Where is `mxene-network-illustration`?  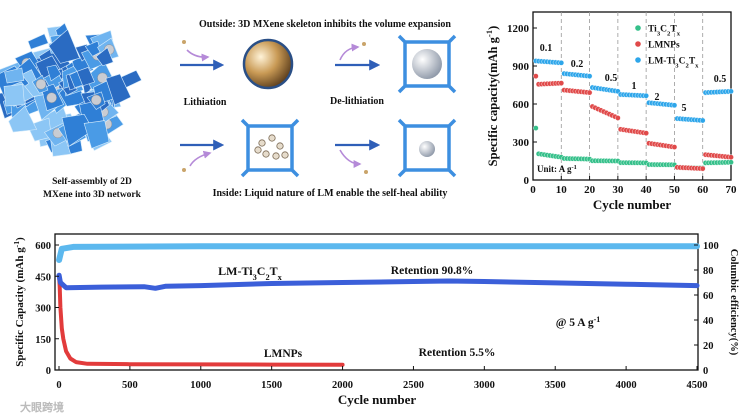
mxene-network-illustration is located at coordinates (71, 89).